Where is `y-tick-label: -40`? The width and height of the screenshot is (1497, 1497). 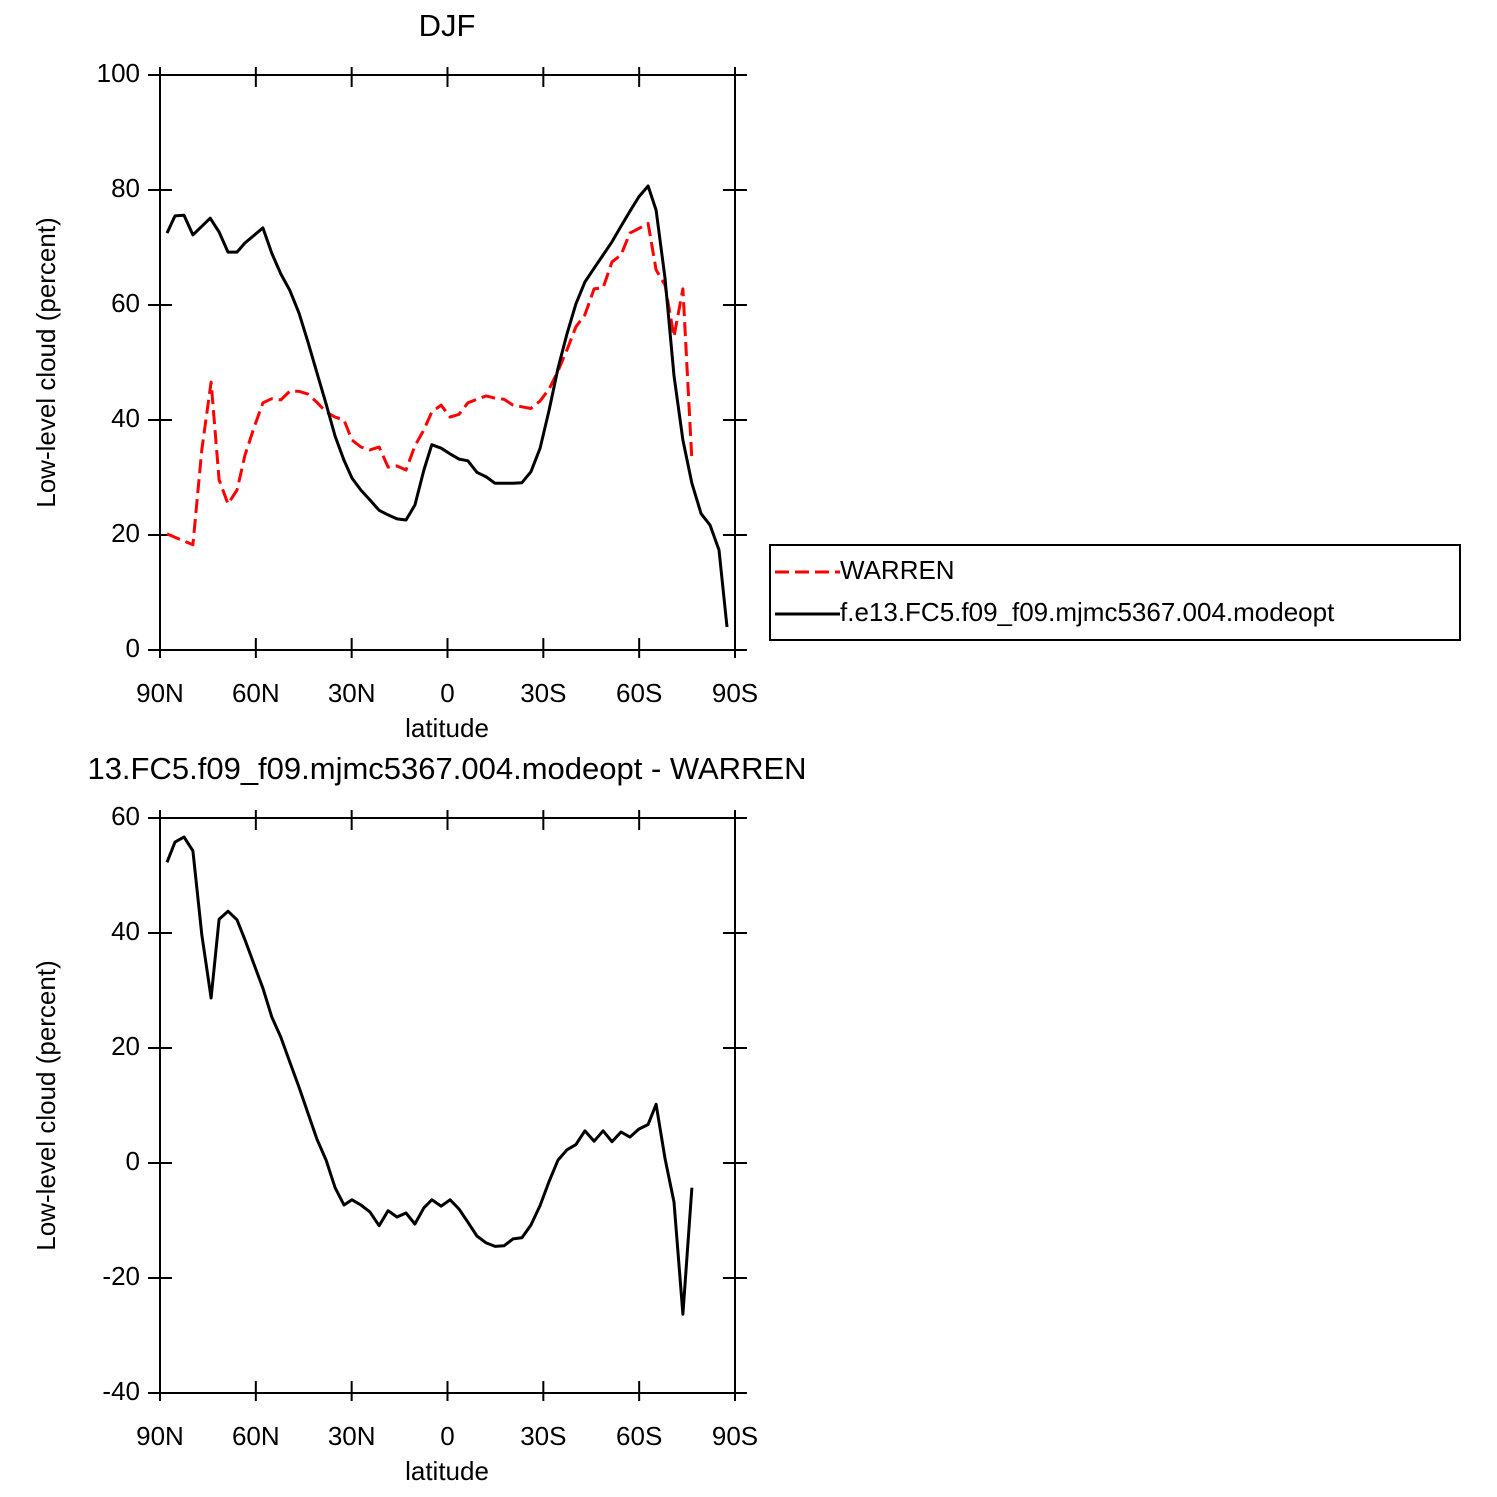 y-tick-label: -40 is located at coordinates (121, 1391).